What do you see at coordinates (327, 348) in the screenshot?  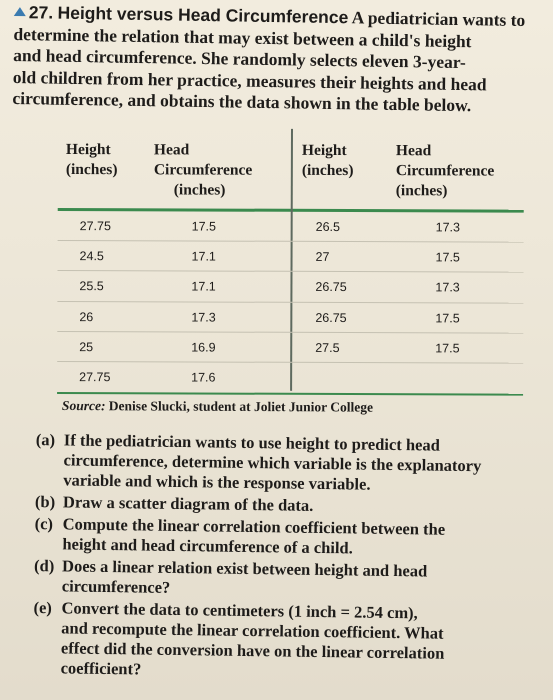 I see `cell: 27.5` at bounding box center [327, 348].